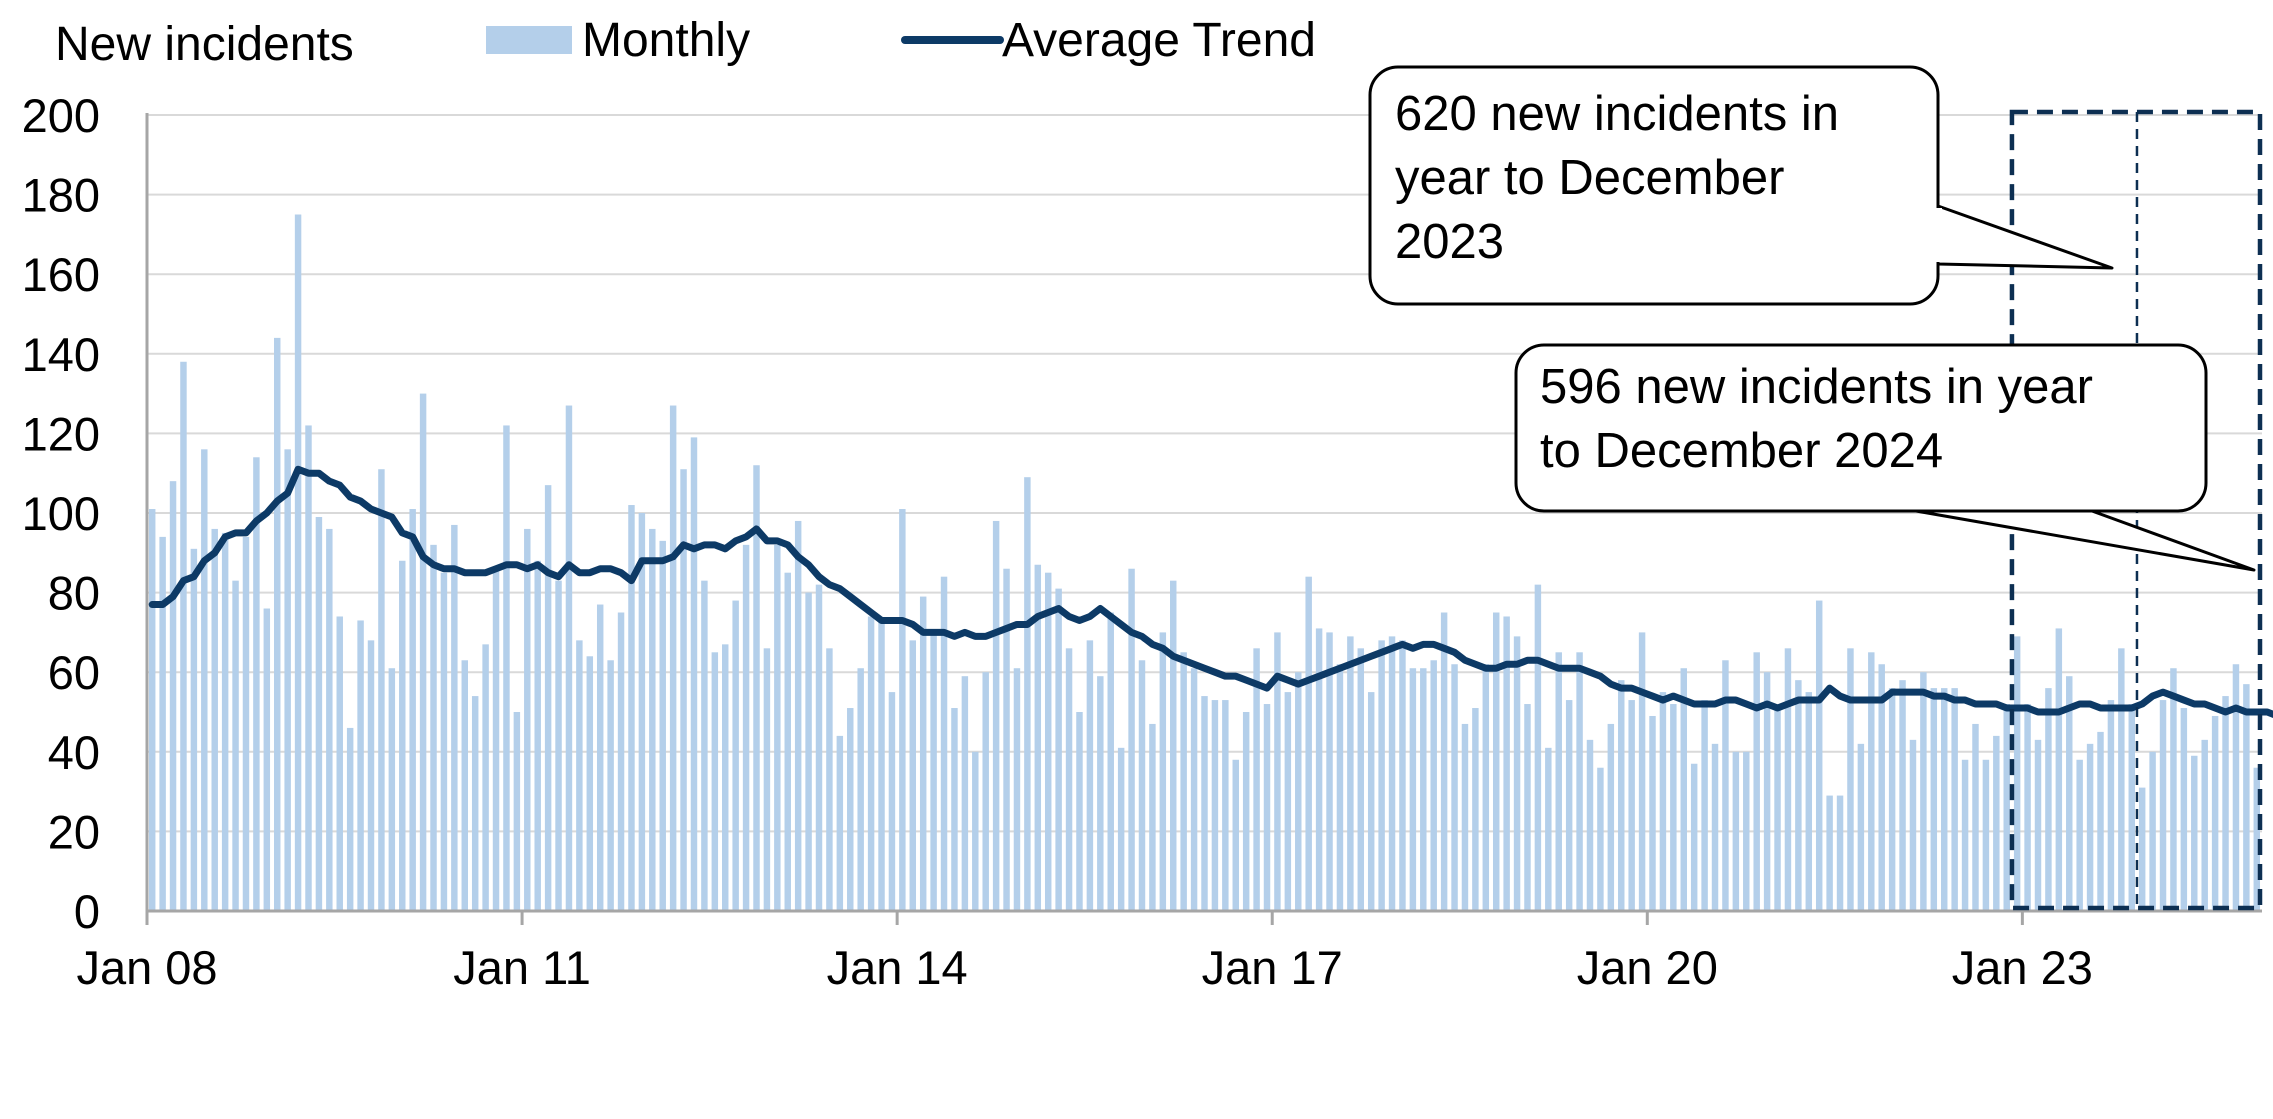 Image resolution: width=2273 pixels, height=1119 pixels. What do you see at coordinates (61, 354) in the screenshot?
I see `y-tick-label-140: 140` at bounding box center [61, 354].